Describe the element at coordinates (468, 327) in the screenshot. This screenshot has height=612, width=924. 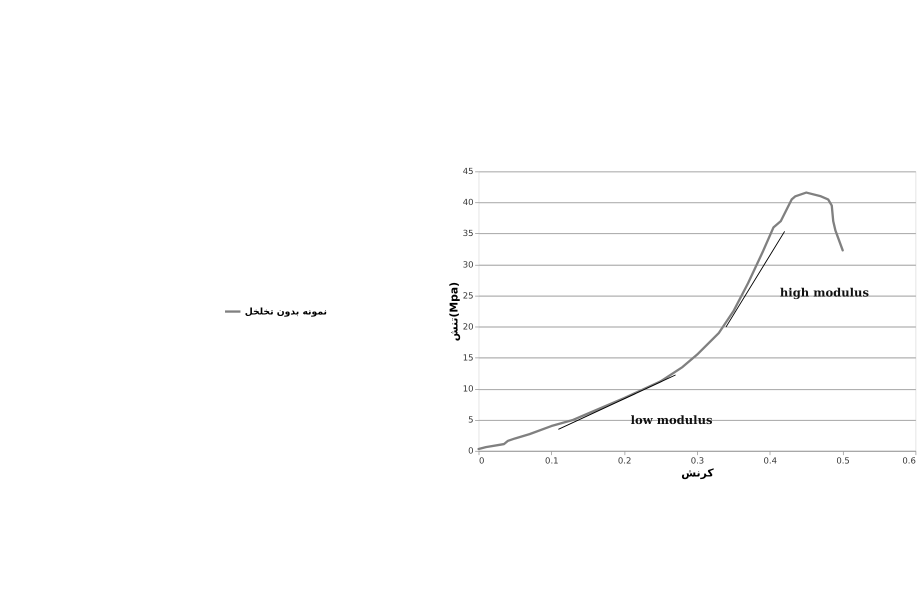
I see `y-tick-label: 20` at that location.